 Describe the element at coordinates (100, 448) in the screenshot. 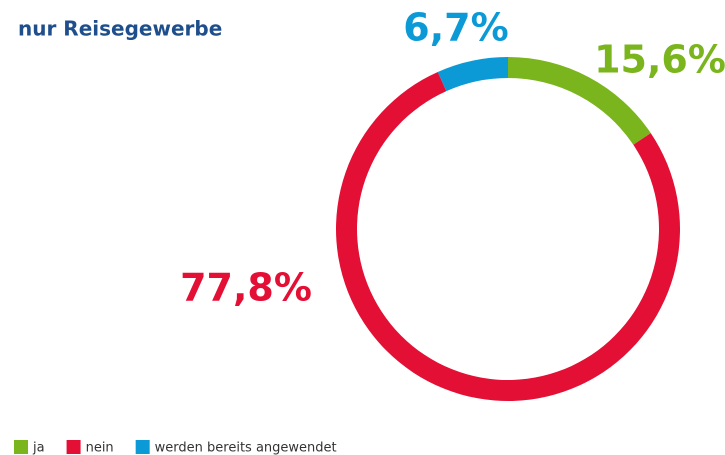

I see `legend-label: nein` at that location.